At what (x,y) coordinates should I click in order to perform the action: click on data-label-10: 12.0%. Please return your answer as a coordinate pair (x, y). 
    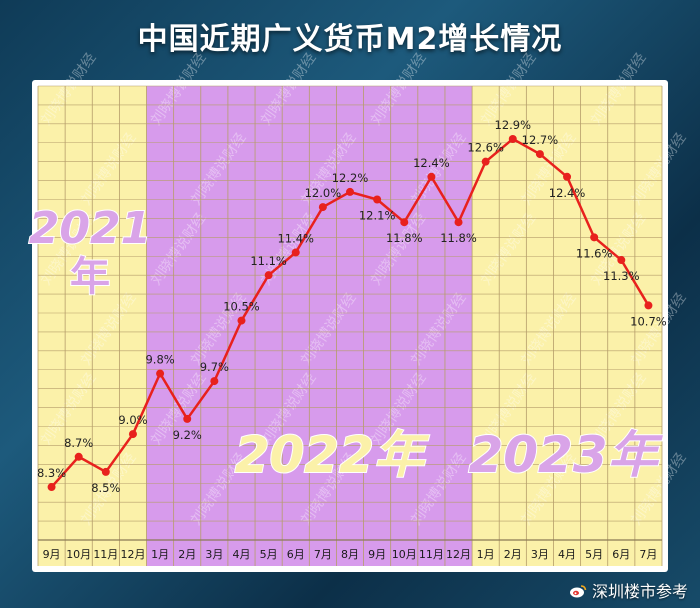
    Looking at the image, I should click on (323, 193).